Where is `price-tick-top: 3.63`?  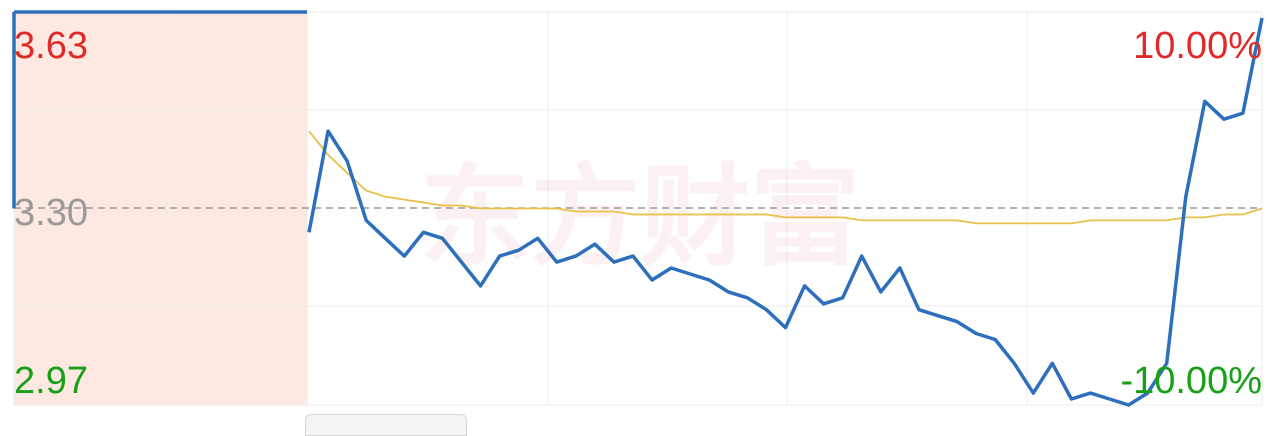
price-tick-top: 3.63 is located at coordinates (51, 46).